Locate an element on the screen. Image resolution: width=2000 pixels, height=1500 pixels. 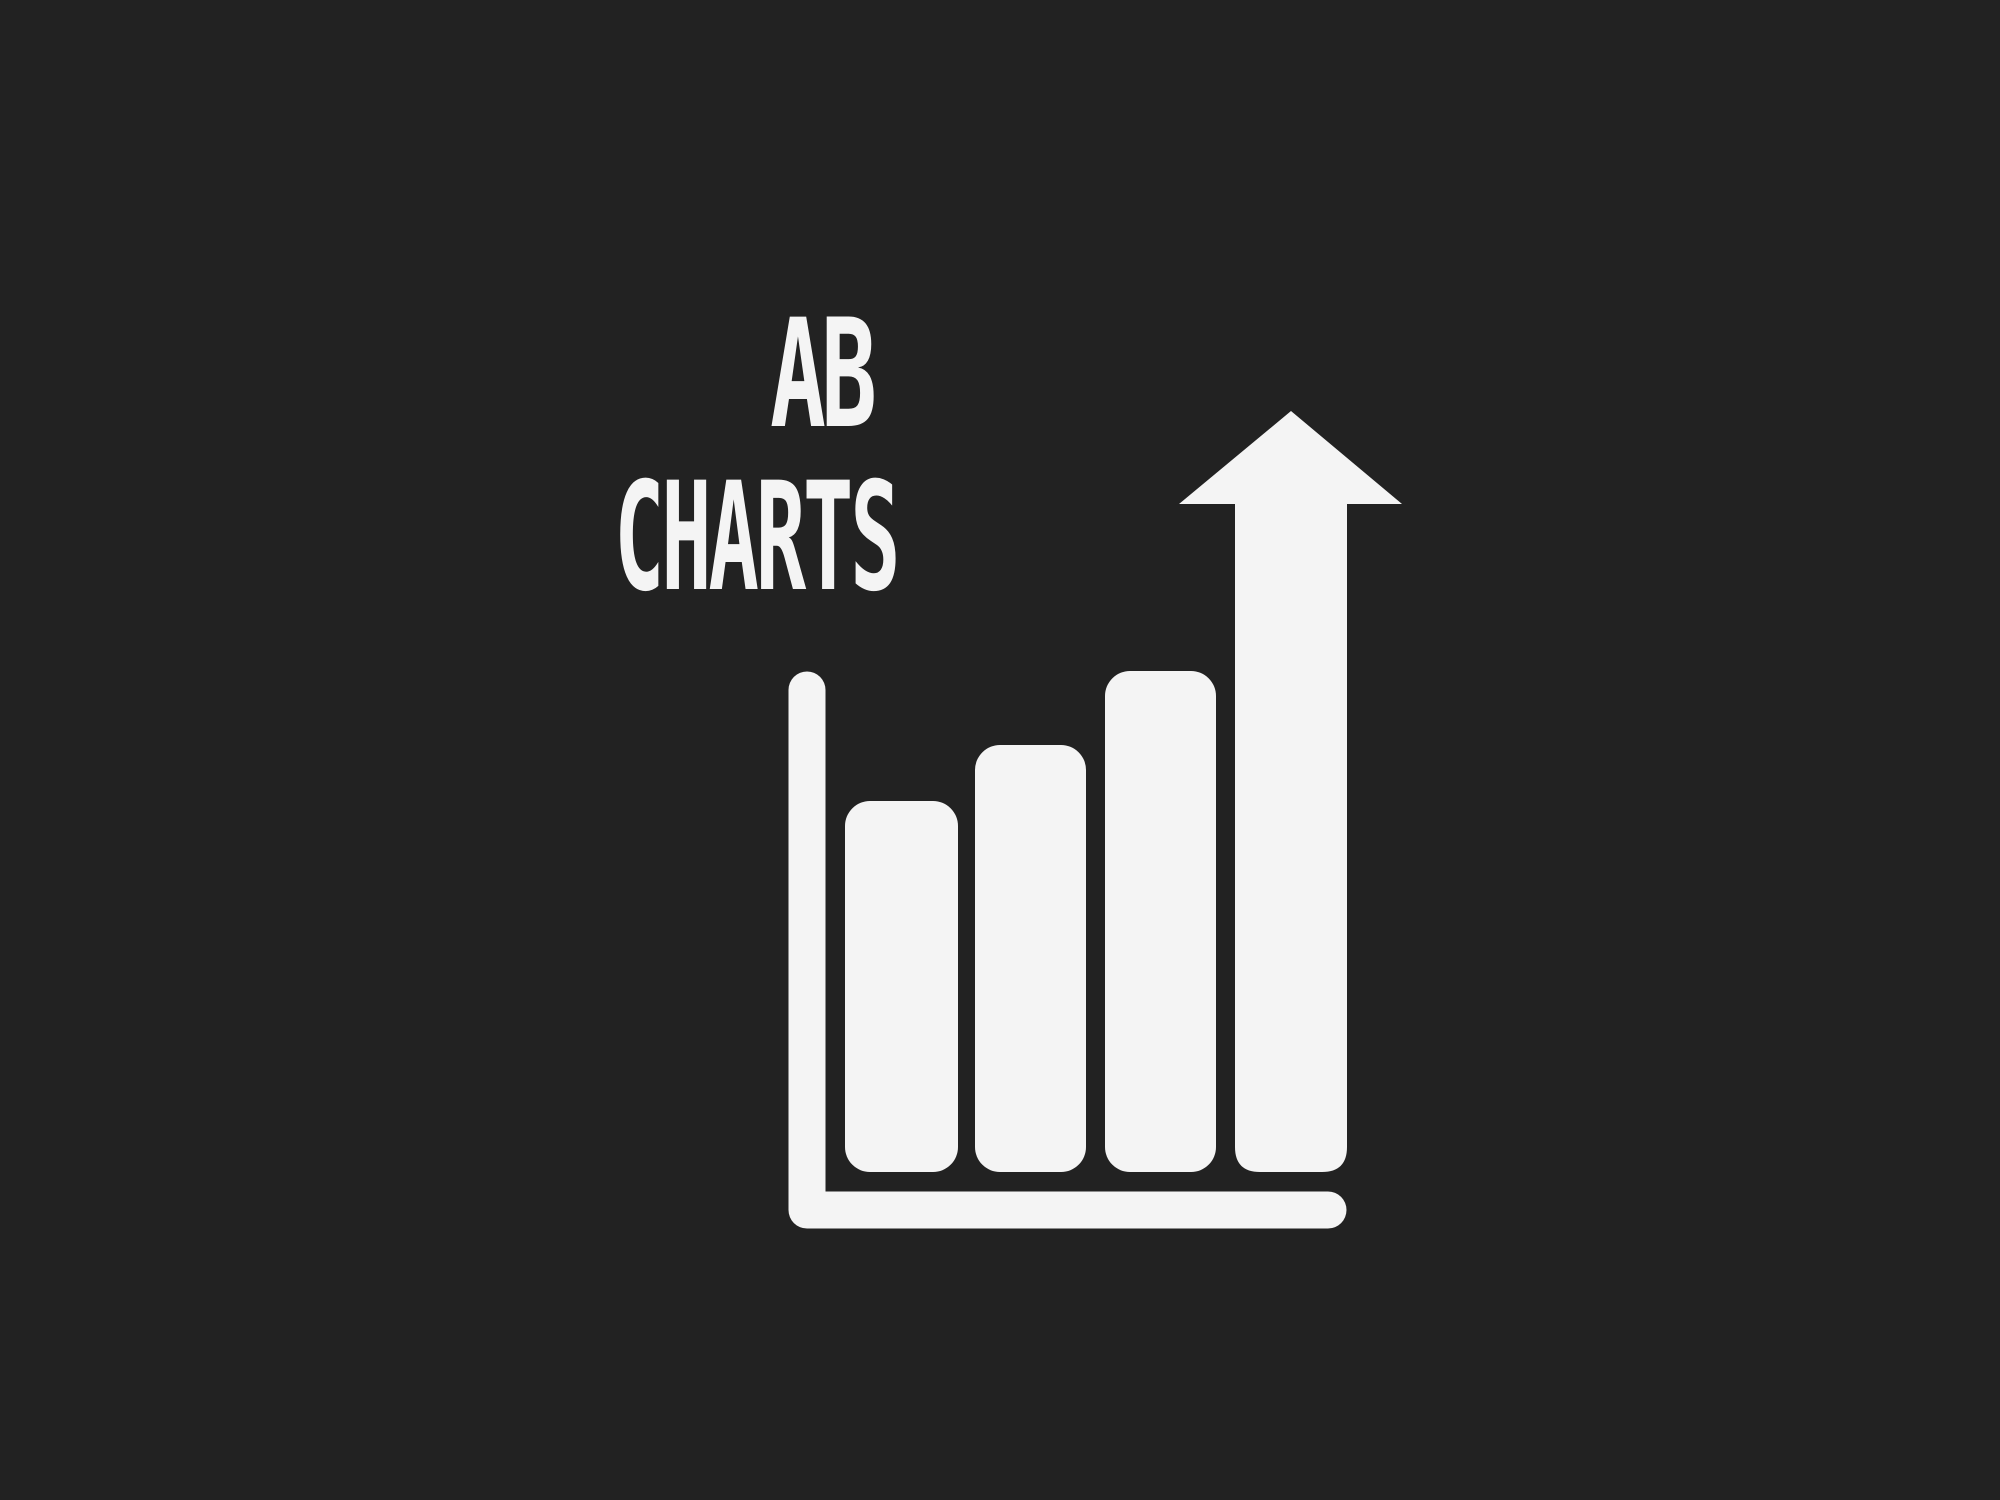
growth-arrow is located at coordinates (1290, 791).